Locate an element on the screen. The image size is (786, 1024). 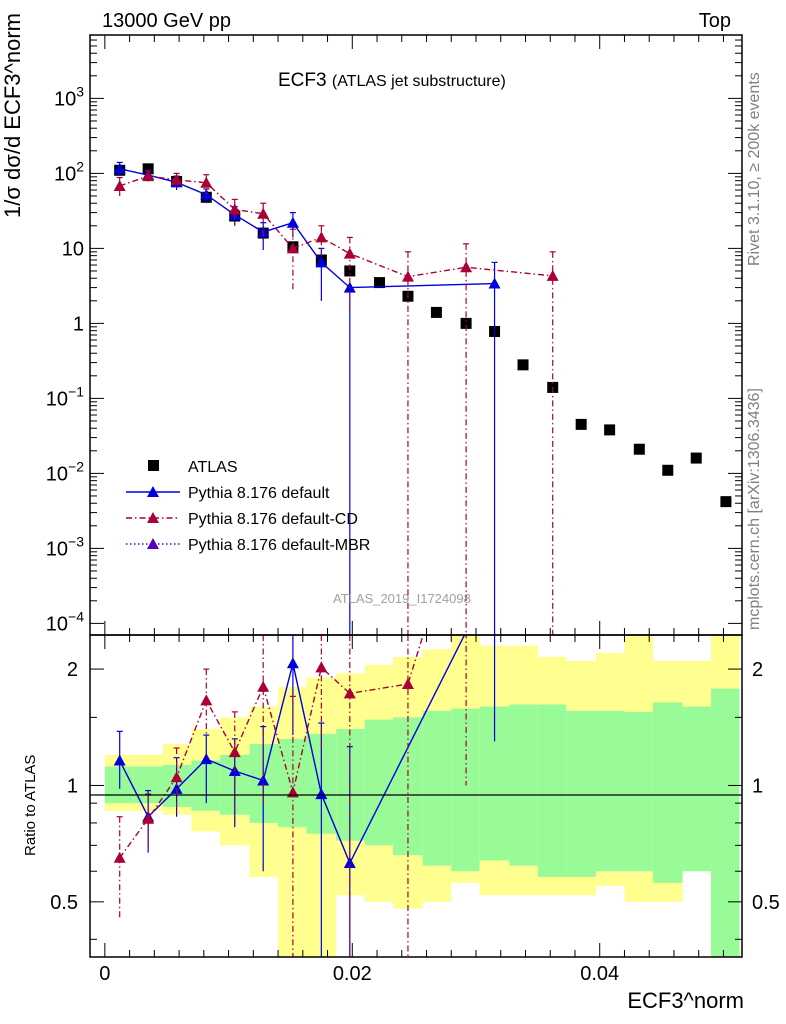
plot-title: ECF3 (ATLAS jet substructure) is located at coordinates (392, 81).